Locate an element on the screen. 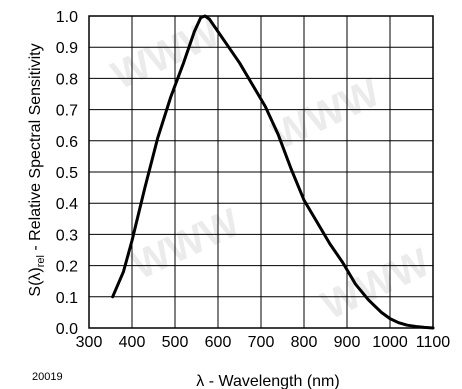 This screenshot has height=389, width=462. y-tick-label: 0.9 is located at coordinates (67, 48).